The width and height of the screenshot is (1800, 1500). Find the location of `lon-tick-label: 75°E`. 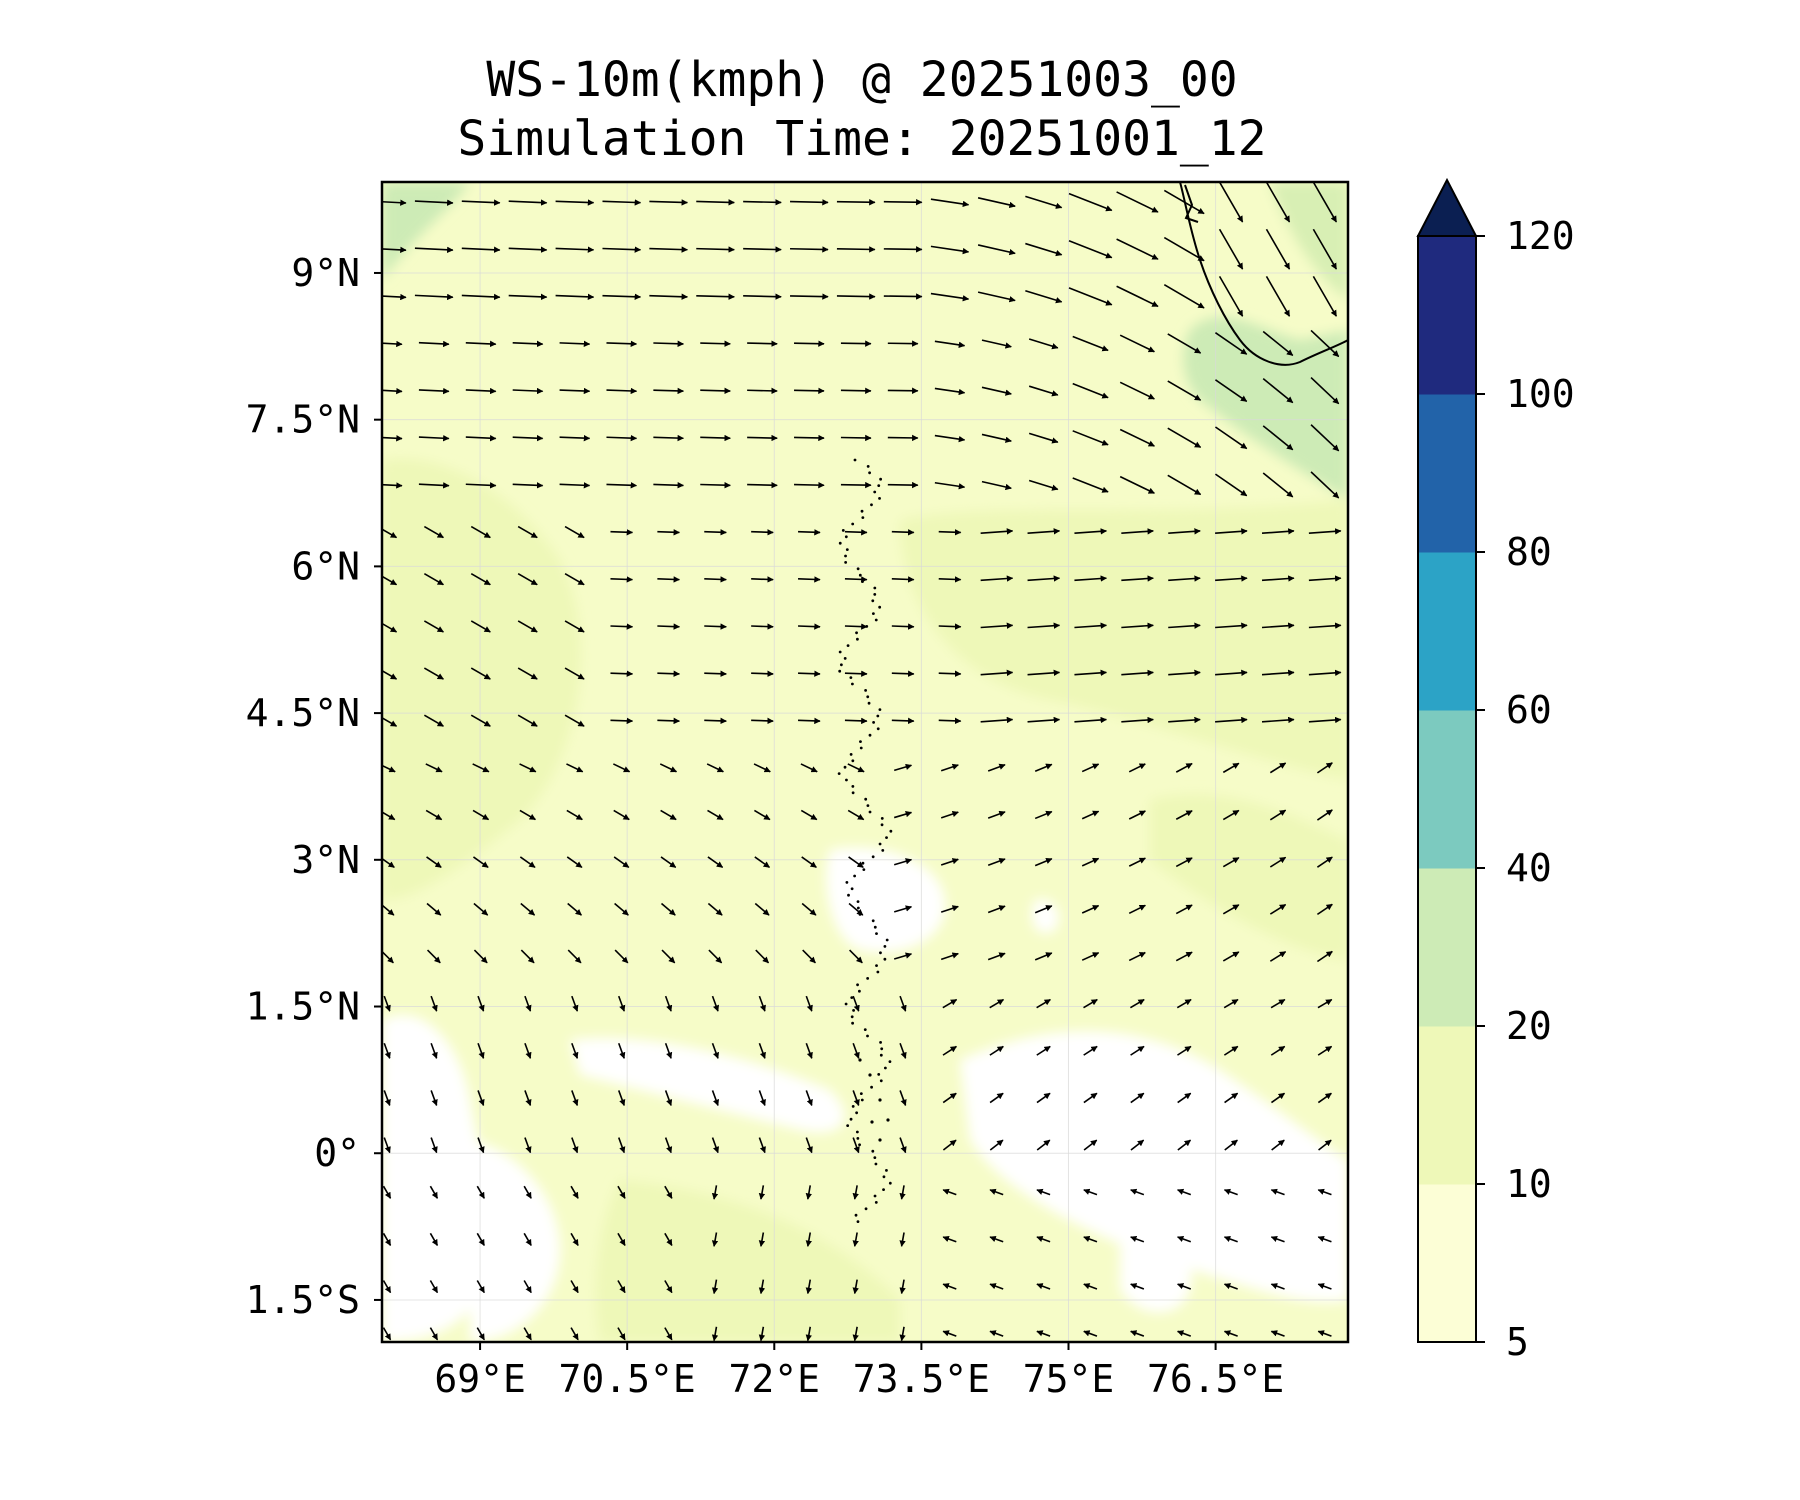

lon-tick-label: 75°E is located at coordinates (1069, 1379).